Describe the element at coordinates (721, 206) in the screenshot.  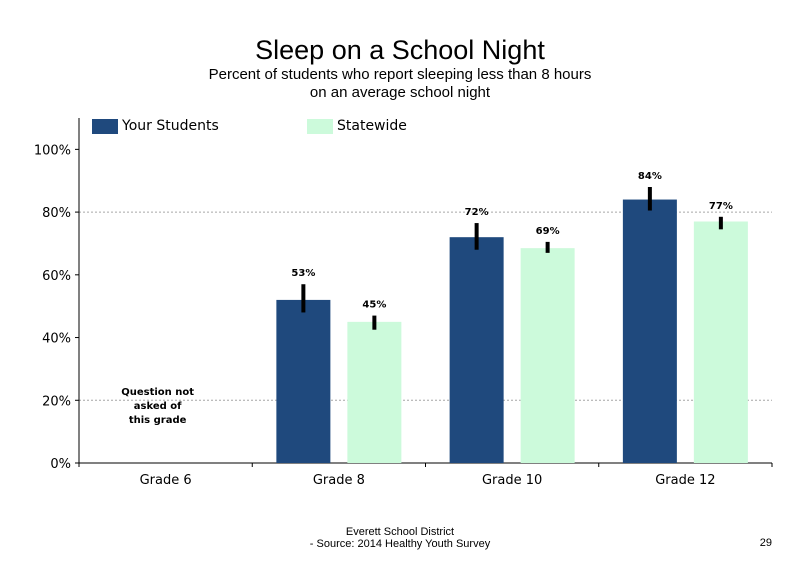
I see `data-label: 77%` at that location.